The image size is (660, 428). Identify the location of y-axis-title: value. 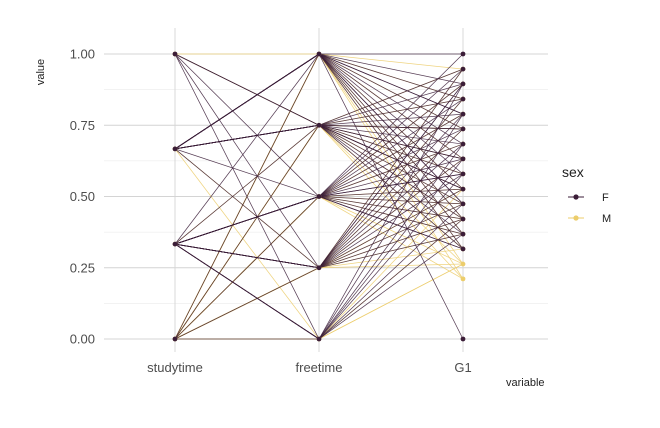
(41, 72).